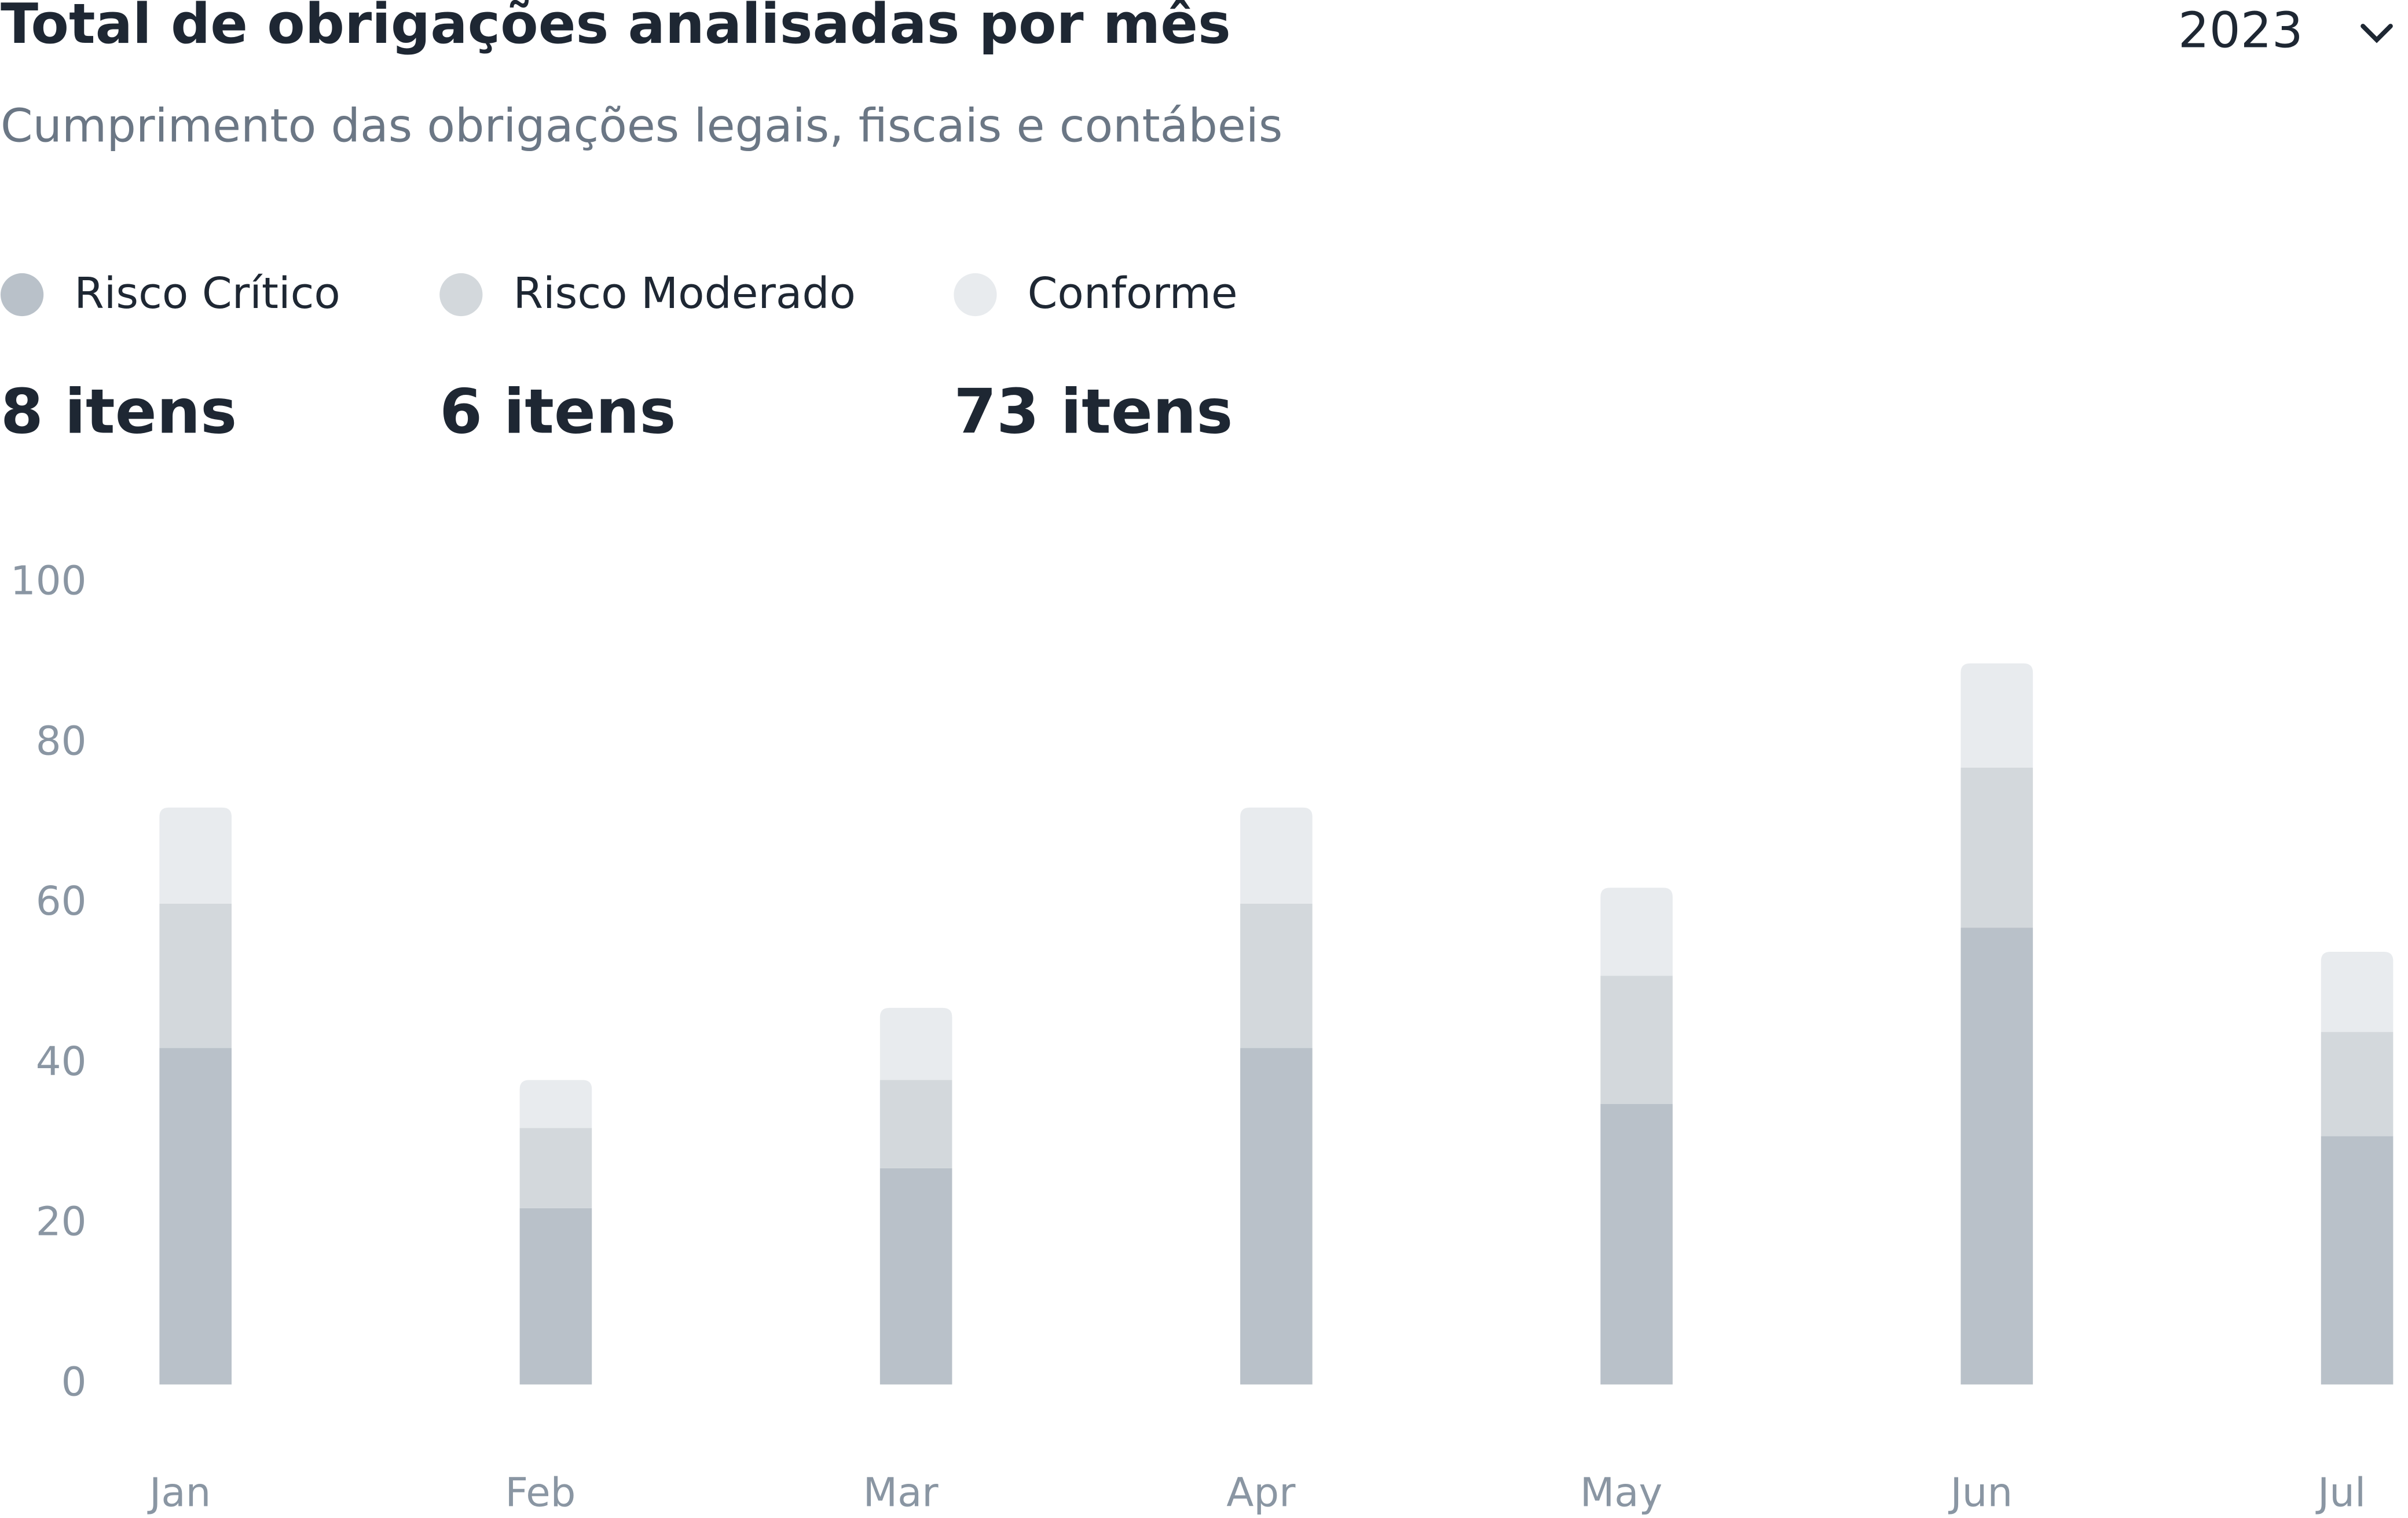 The image size is (2408, 1518). What do you see at coordinates (1621, 1492) in the screenshot?
I see `x-tick-label: May` at bounding box center [1621, 1492].